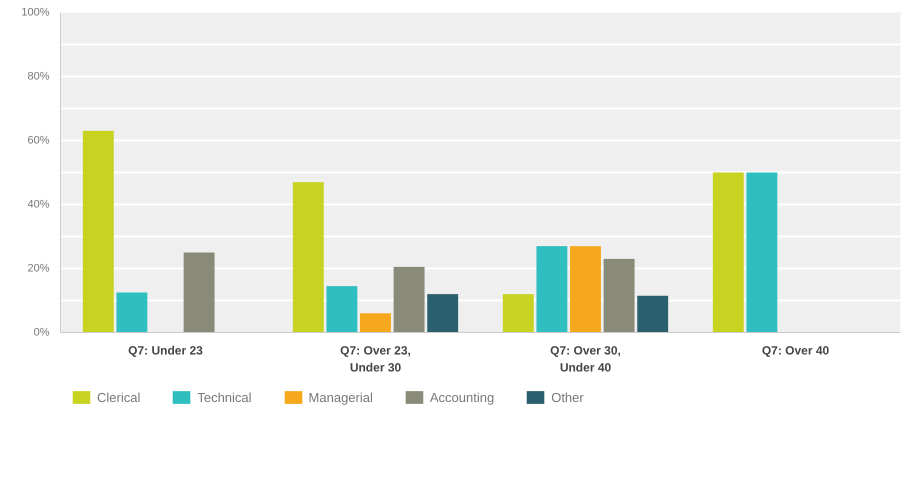 The width and height of the screenshot is (921, 484). Describe the element at coordinates (462, 397) in the screenshot. I see `legend-label: Accounting` at that location.